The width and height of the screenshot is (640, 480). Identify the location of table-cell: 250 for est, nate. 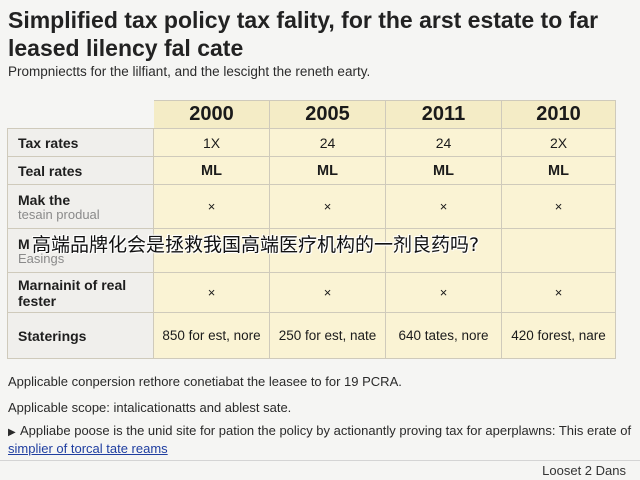
(327, 335).